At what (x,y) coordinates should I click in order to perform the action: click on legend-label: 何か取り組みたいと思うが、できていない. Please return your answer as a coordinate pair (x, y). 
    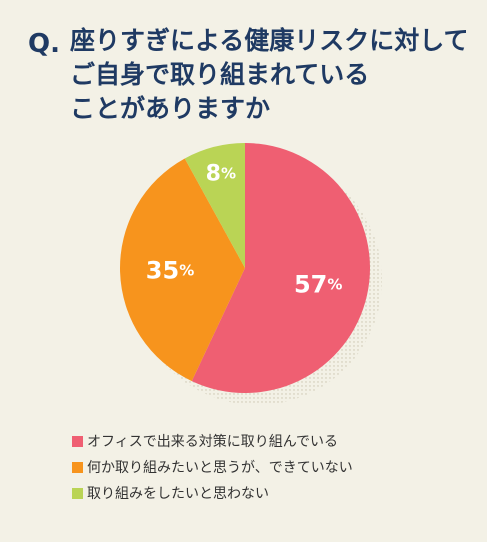
    Looking at the image, I should click on (220, 468).